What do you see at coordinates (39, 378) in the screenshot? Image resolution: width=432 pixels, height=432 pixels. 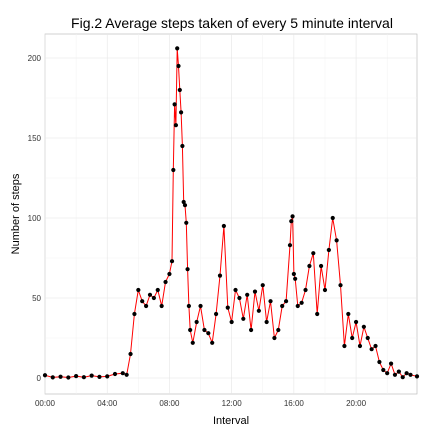 I see `y-tick-label: 0` at bounding box center [39, 378].